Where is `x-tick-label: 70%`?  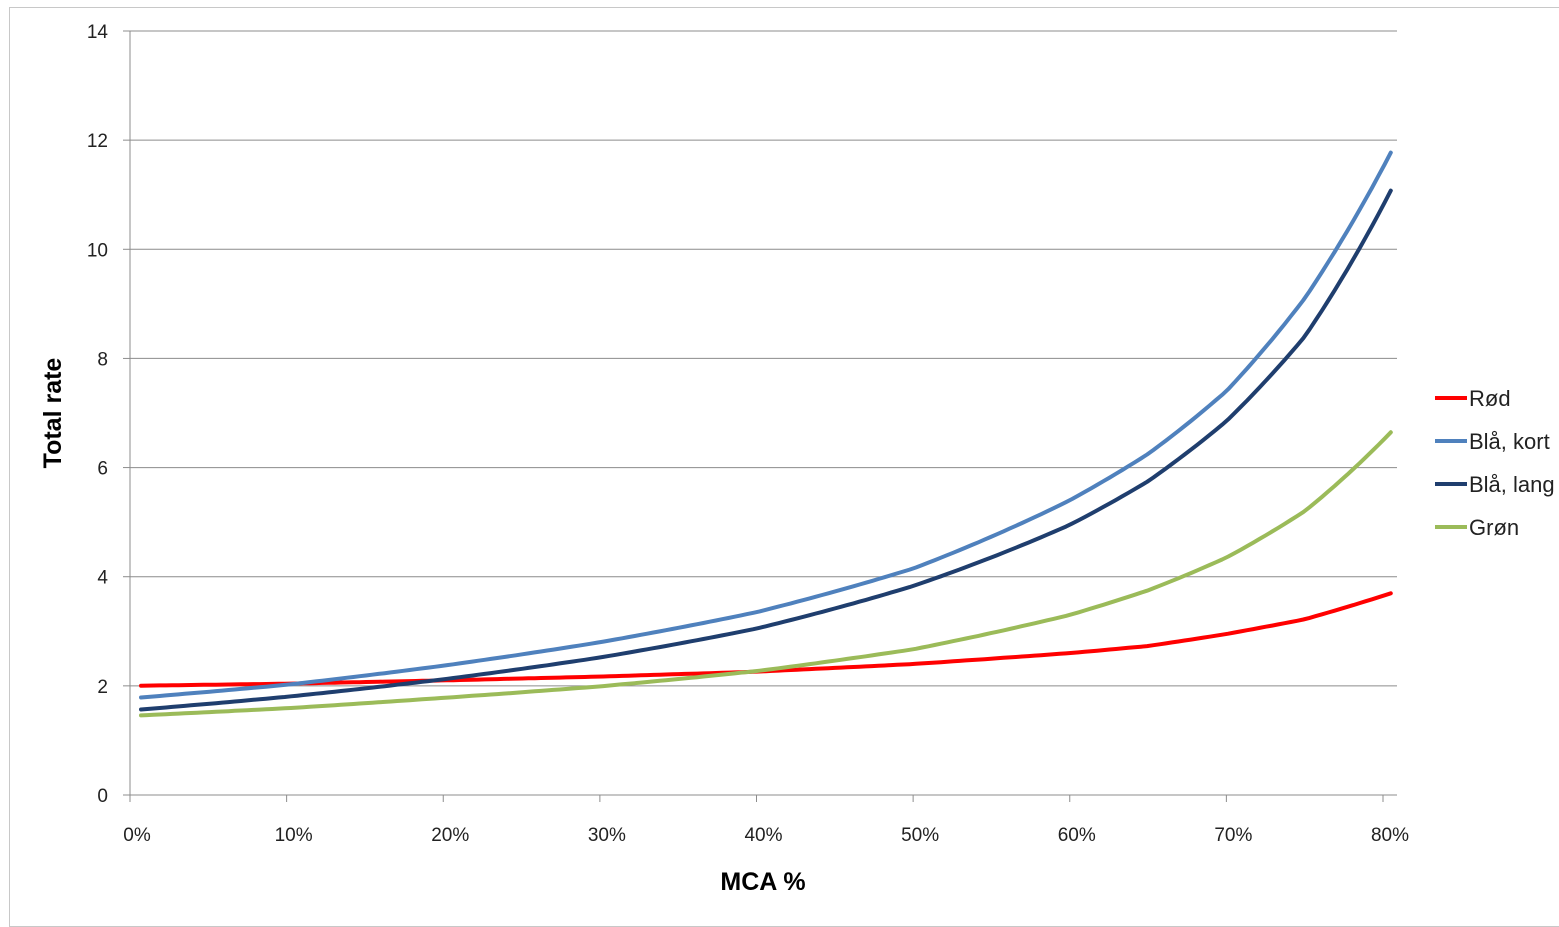
x-tick-label: 70% is located at coordinates (1233, 835).